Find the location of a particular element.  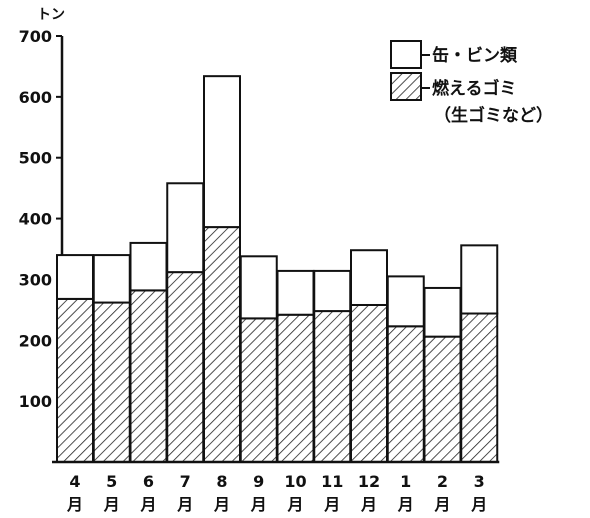

y-tick-label: 700 is located at coordinates (35, 36).